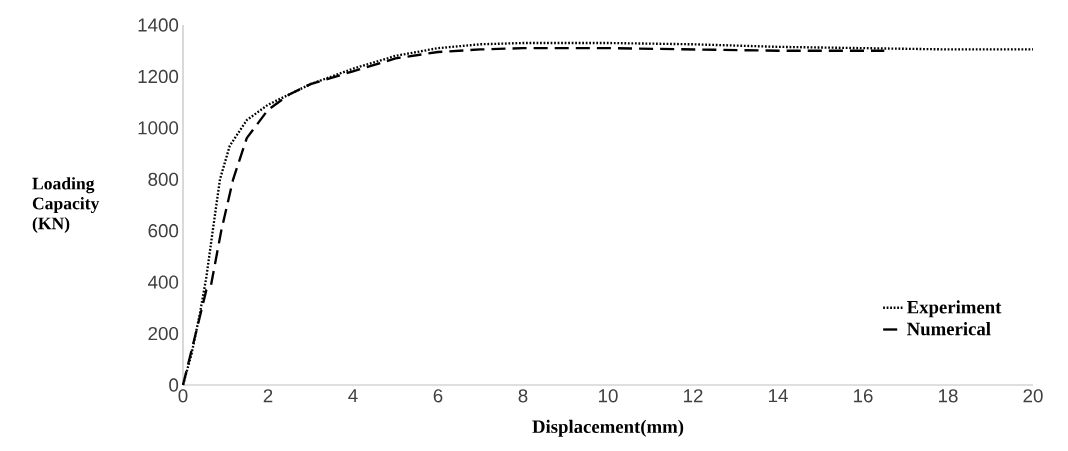 This screenshot has height=451, width=1068. I want to click on legend-label: Experiment, so click(954, 309).